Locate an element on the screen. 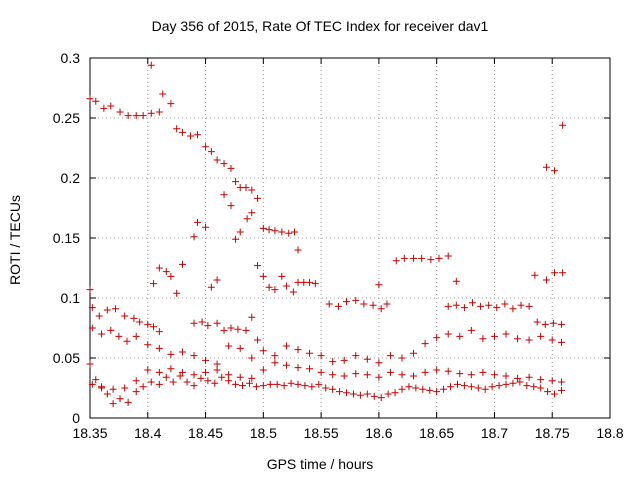 This screenshot has height=480, width=640. x-axis-label: GPS time / hours is located at coordinates (320, 464).